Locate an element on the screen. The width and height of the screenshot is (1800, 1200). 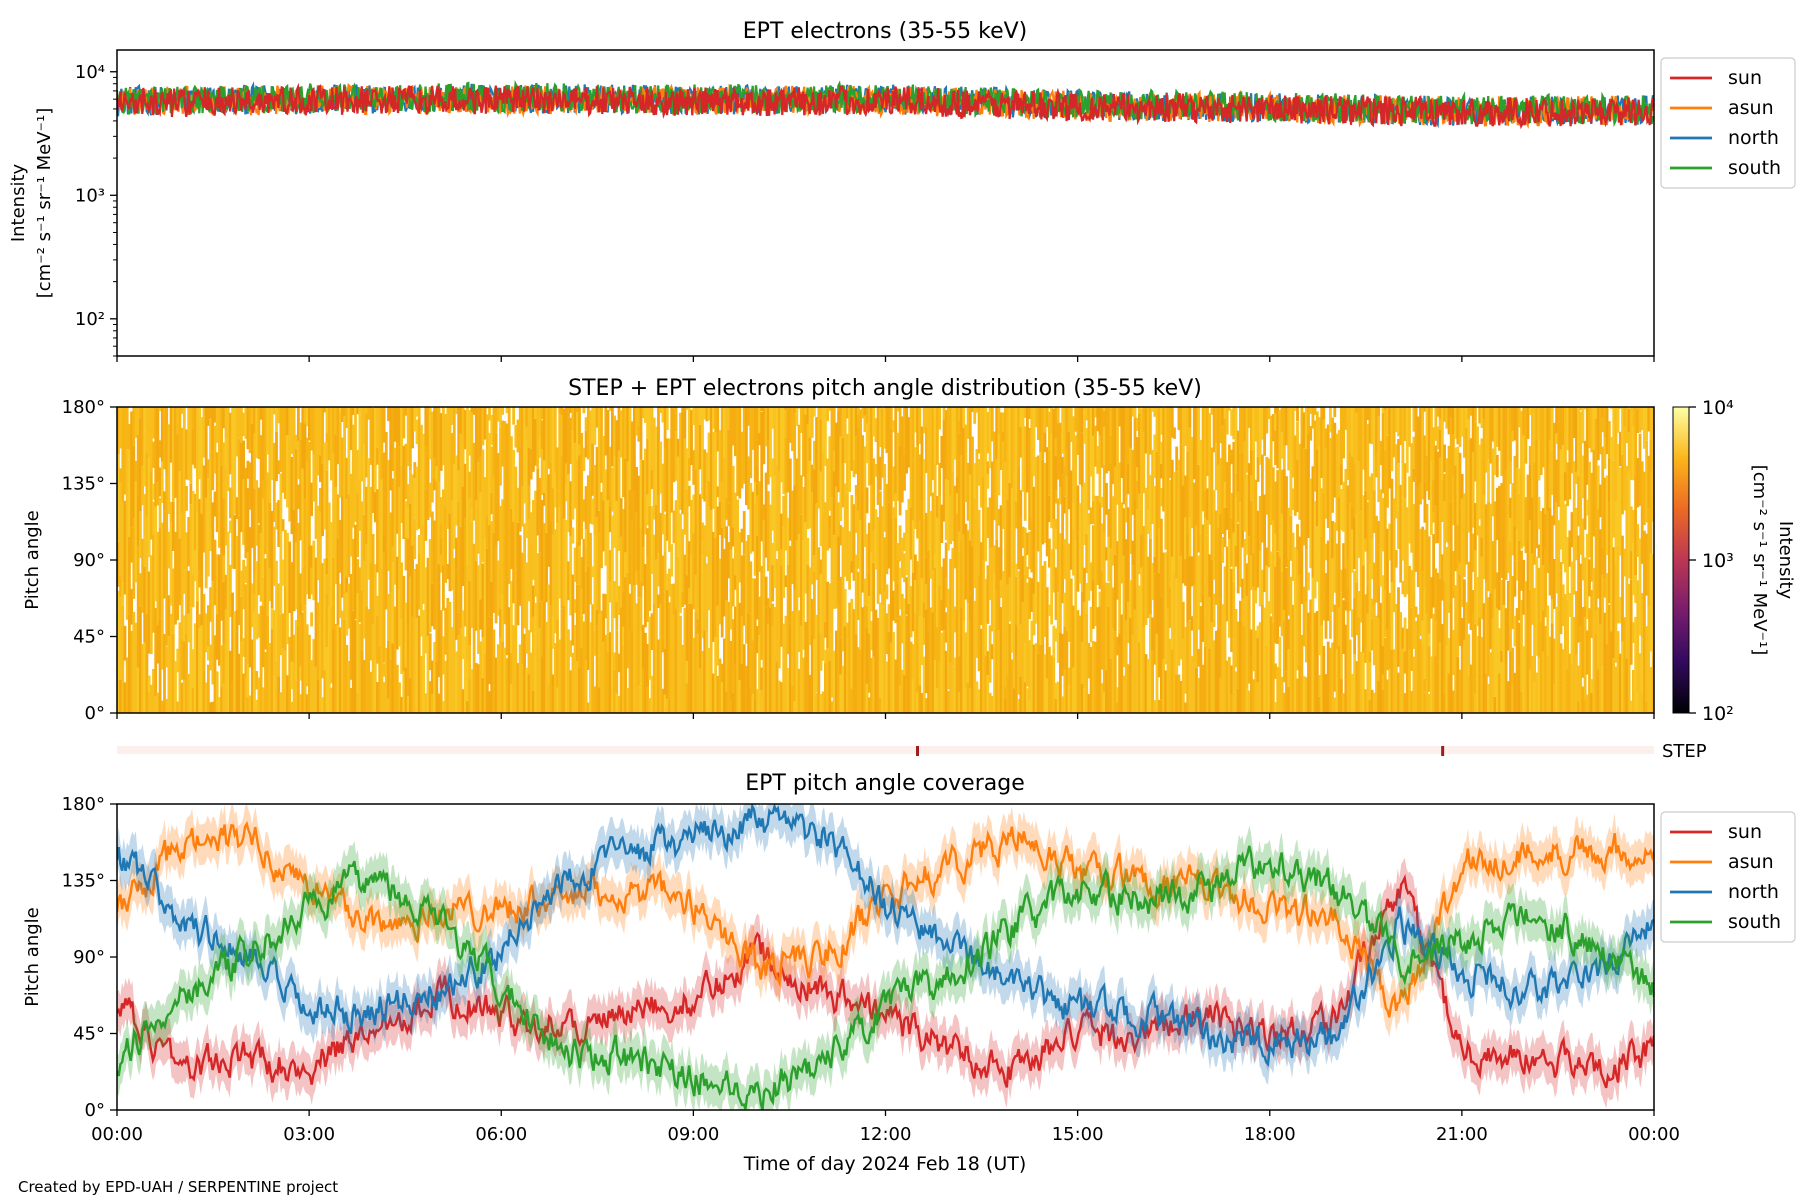
x-axis-label: Time of day 2024 Feb 18 (UT) is located at coordinates (885, 1164).